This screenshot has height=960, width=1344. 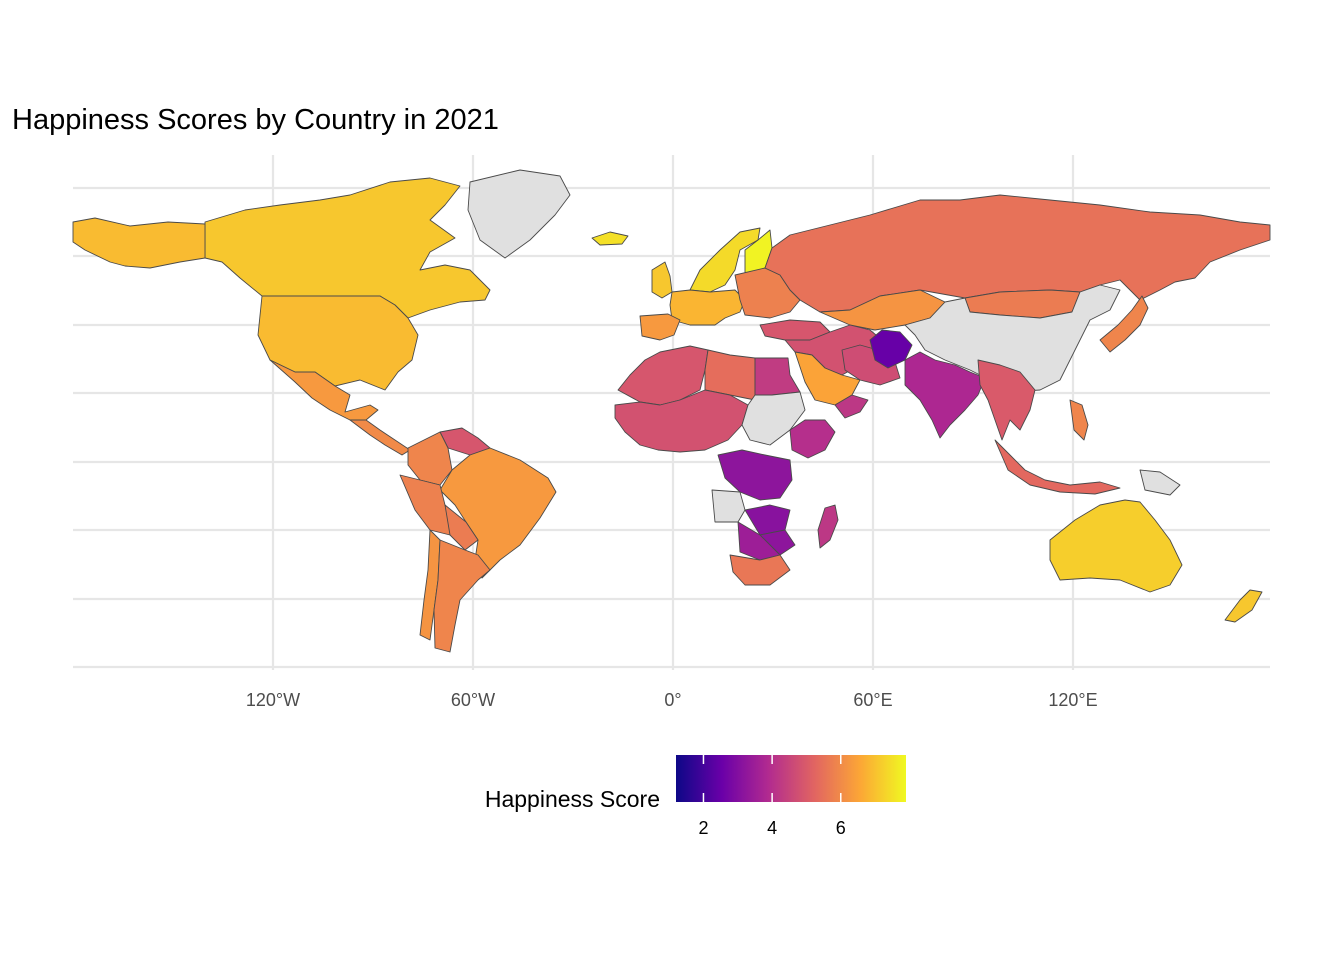 I want to click on legend-tick-label: 6, so click(x=841, y=828).